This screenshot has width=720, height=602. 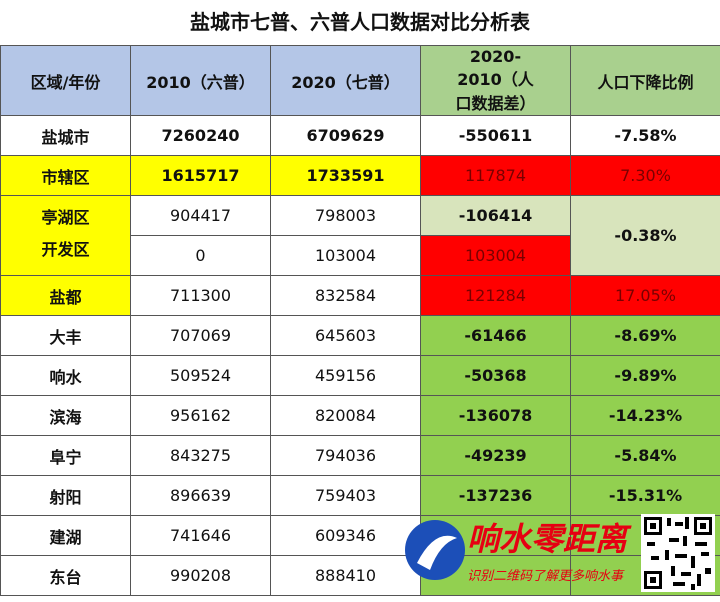 What do you see at coordinates (201, 376) in the screenshot?
I see `cell: 509524` at bounding box center [201, 376].